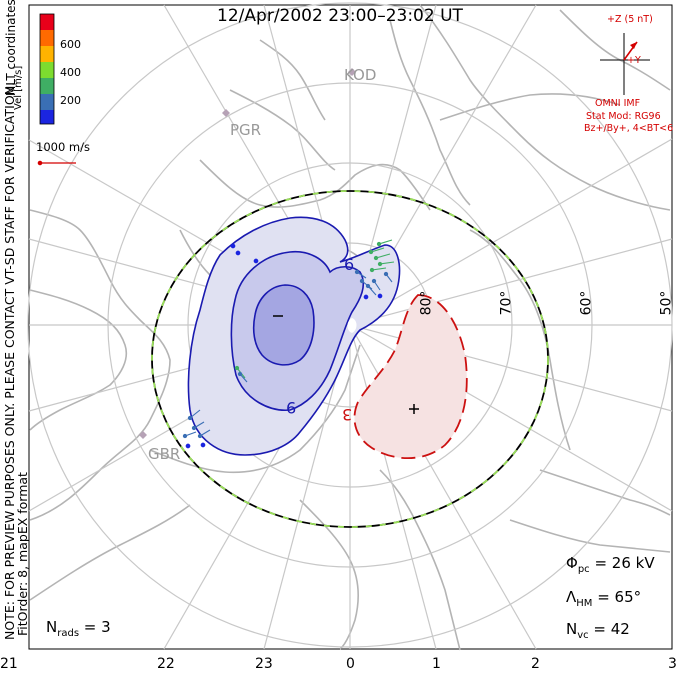  I want to click on positive-contour-label-3: 3, so click(347, 414).